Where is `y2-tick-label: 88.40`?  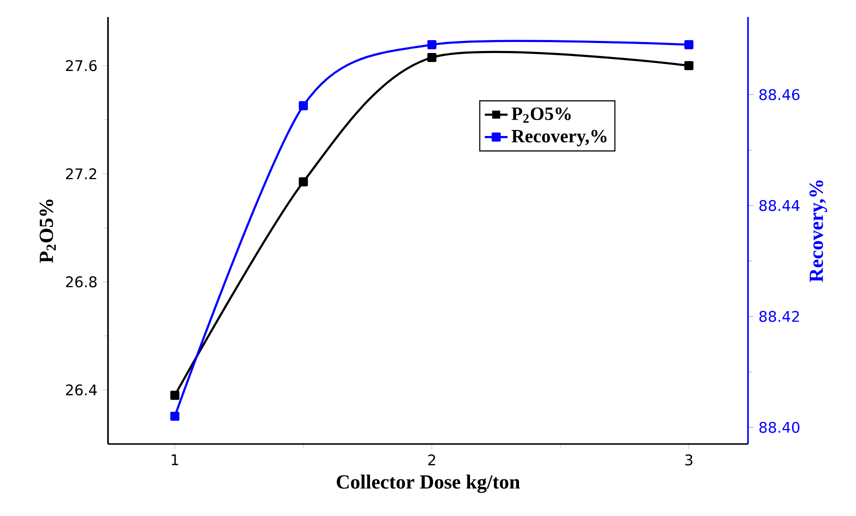
y2-tick-label: 88.40 is located at coordinates (779, 427).